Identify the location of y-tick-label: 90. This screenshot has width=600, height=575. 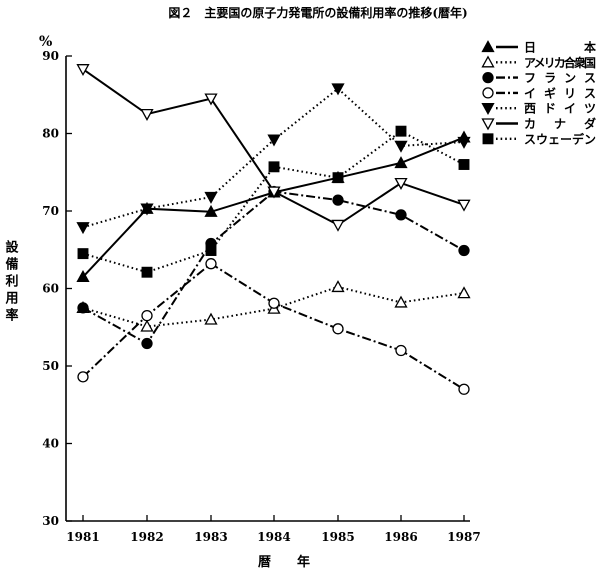
(50, 56).